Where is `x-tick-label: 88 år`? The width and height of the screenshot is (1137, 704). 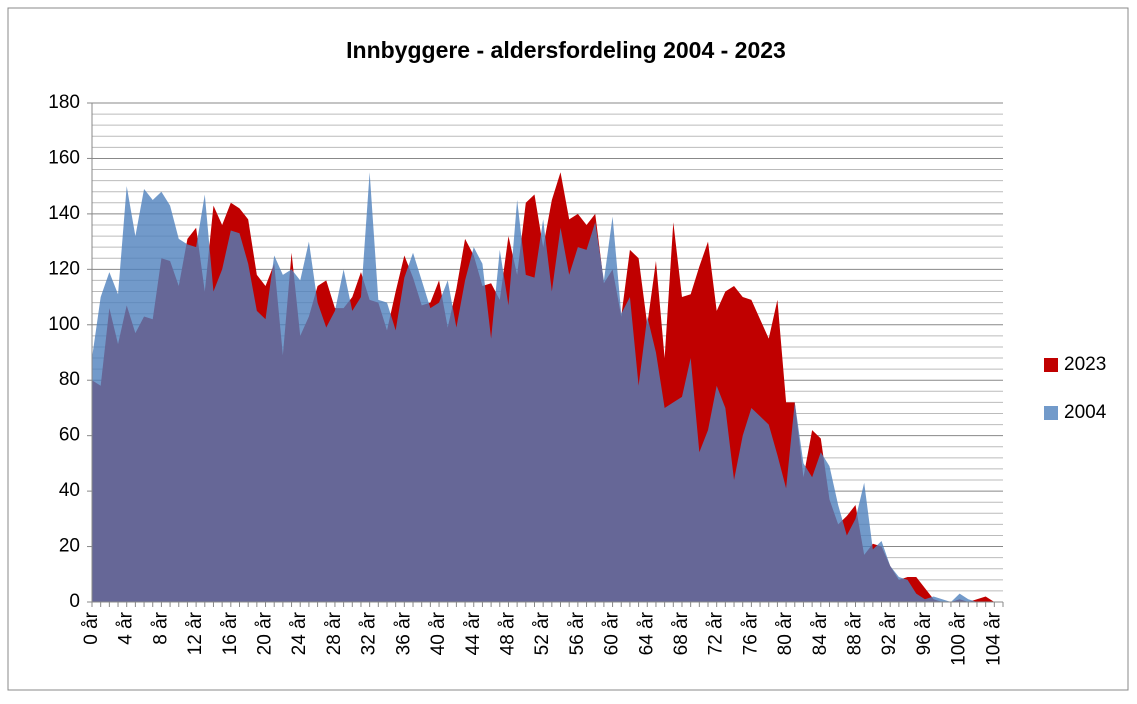 x-tick-label: 88 år is located at coordinates (855, 633).